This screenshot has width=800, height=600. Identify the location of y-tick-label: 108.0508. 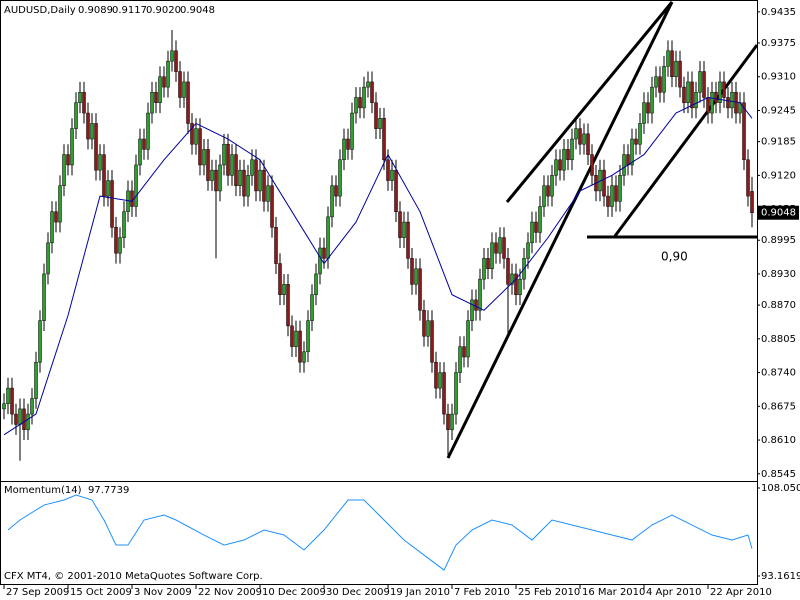
(780, 488).